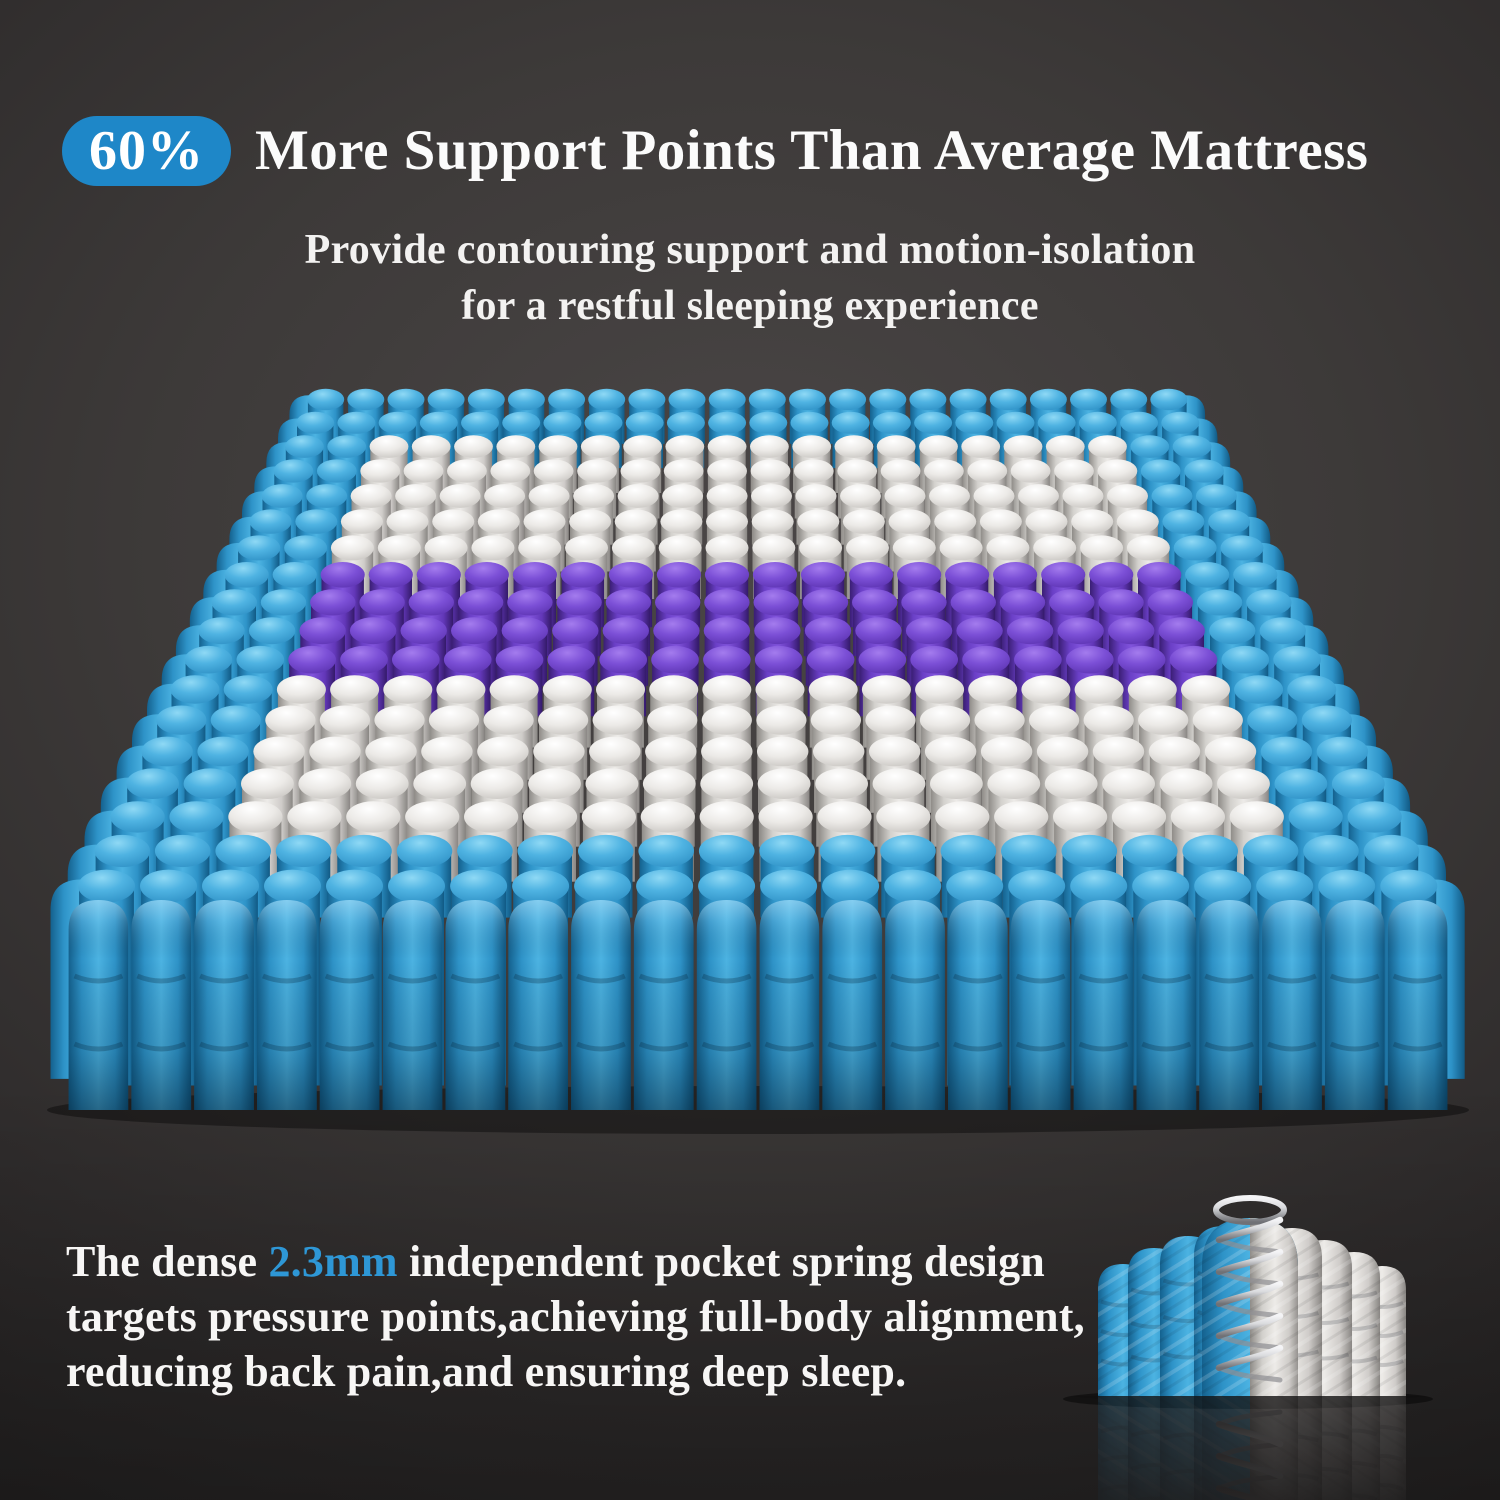  I want to click on description-prefix: The dense, so click(167, 1261).